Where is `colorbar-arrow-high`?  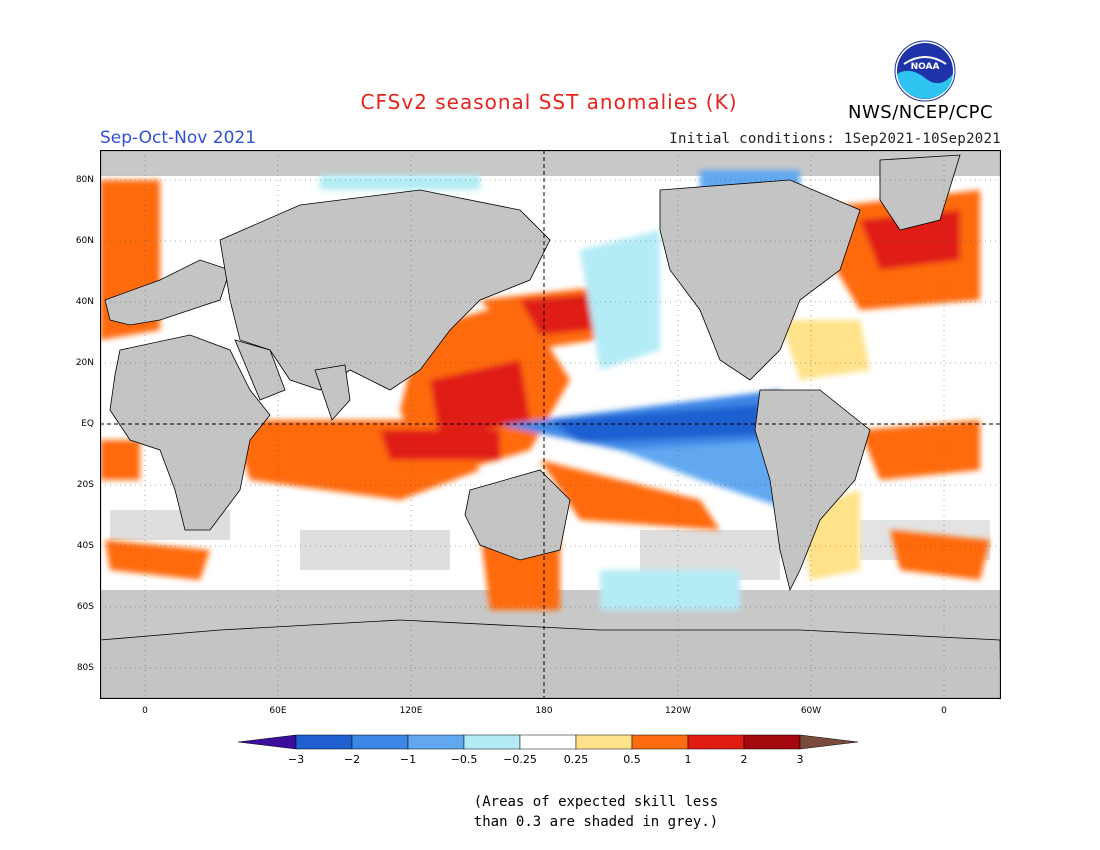 colorbar-arrow-high is located at coordinates (829, 742).